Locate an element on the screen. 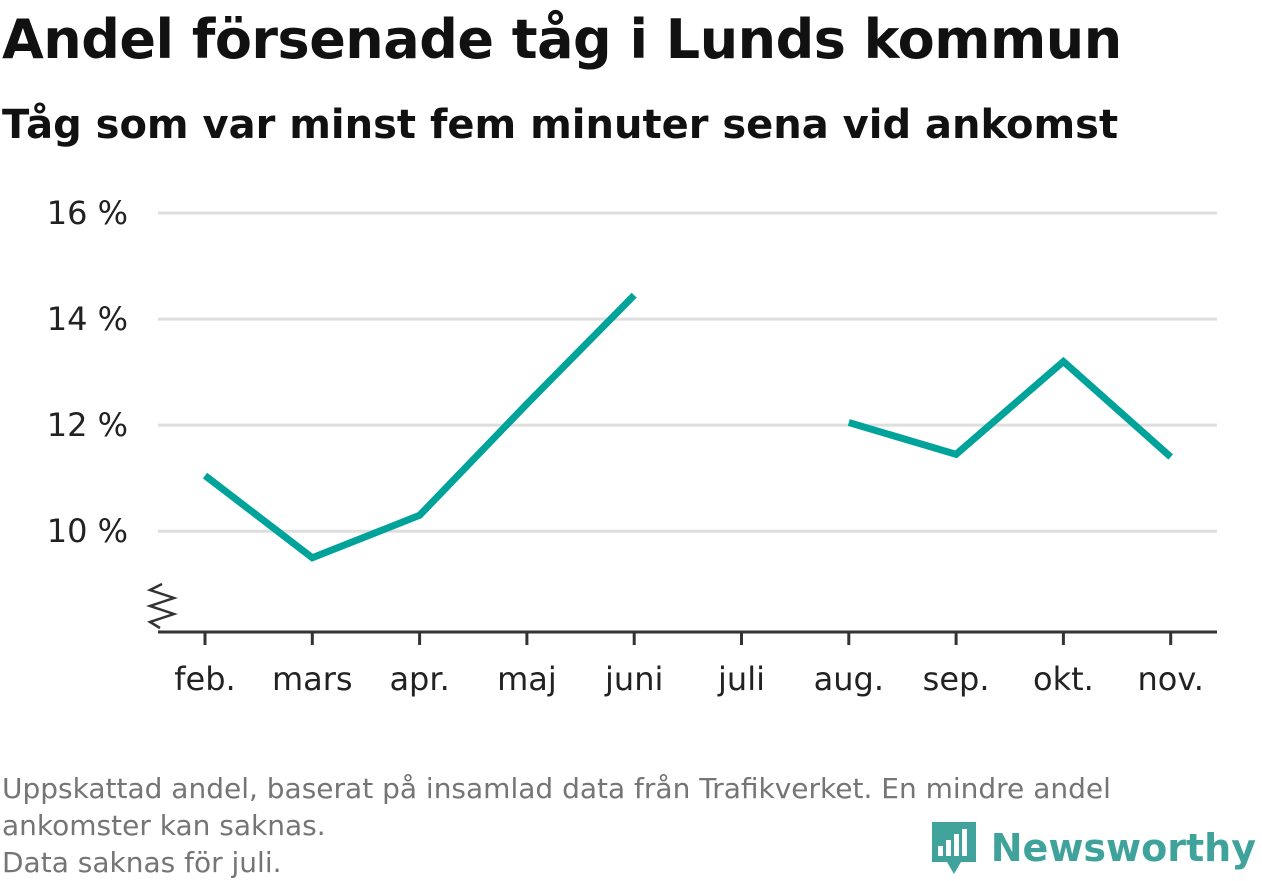 The width and height of the screenshot is (1262, 881). x-tick-label: feb. is located at coordinates (204, 679).